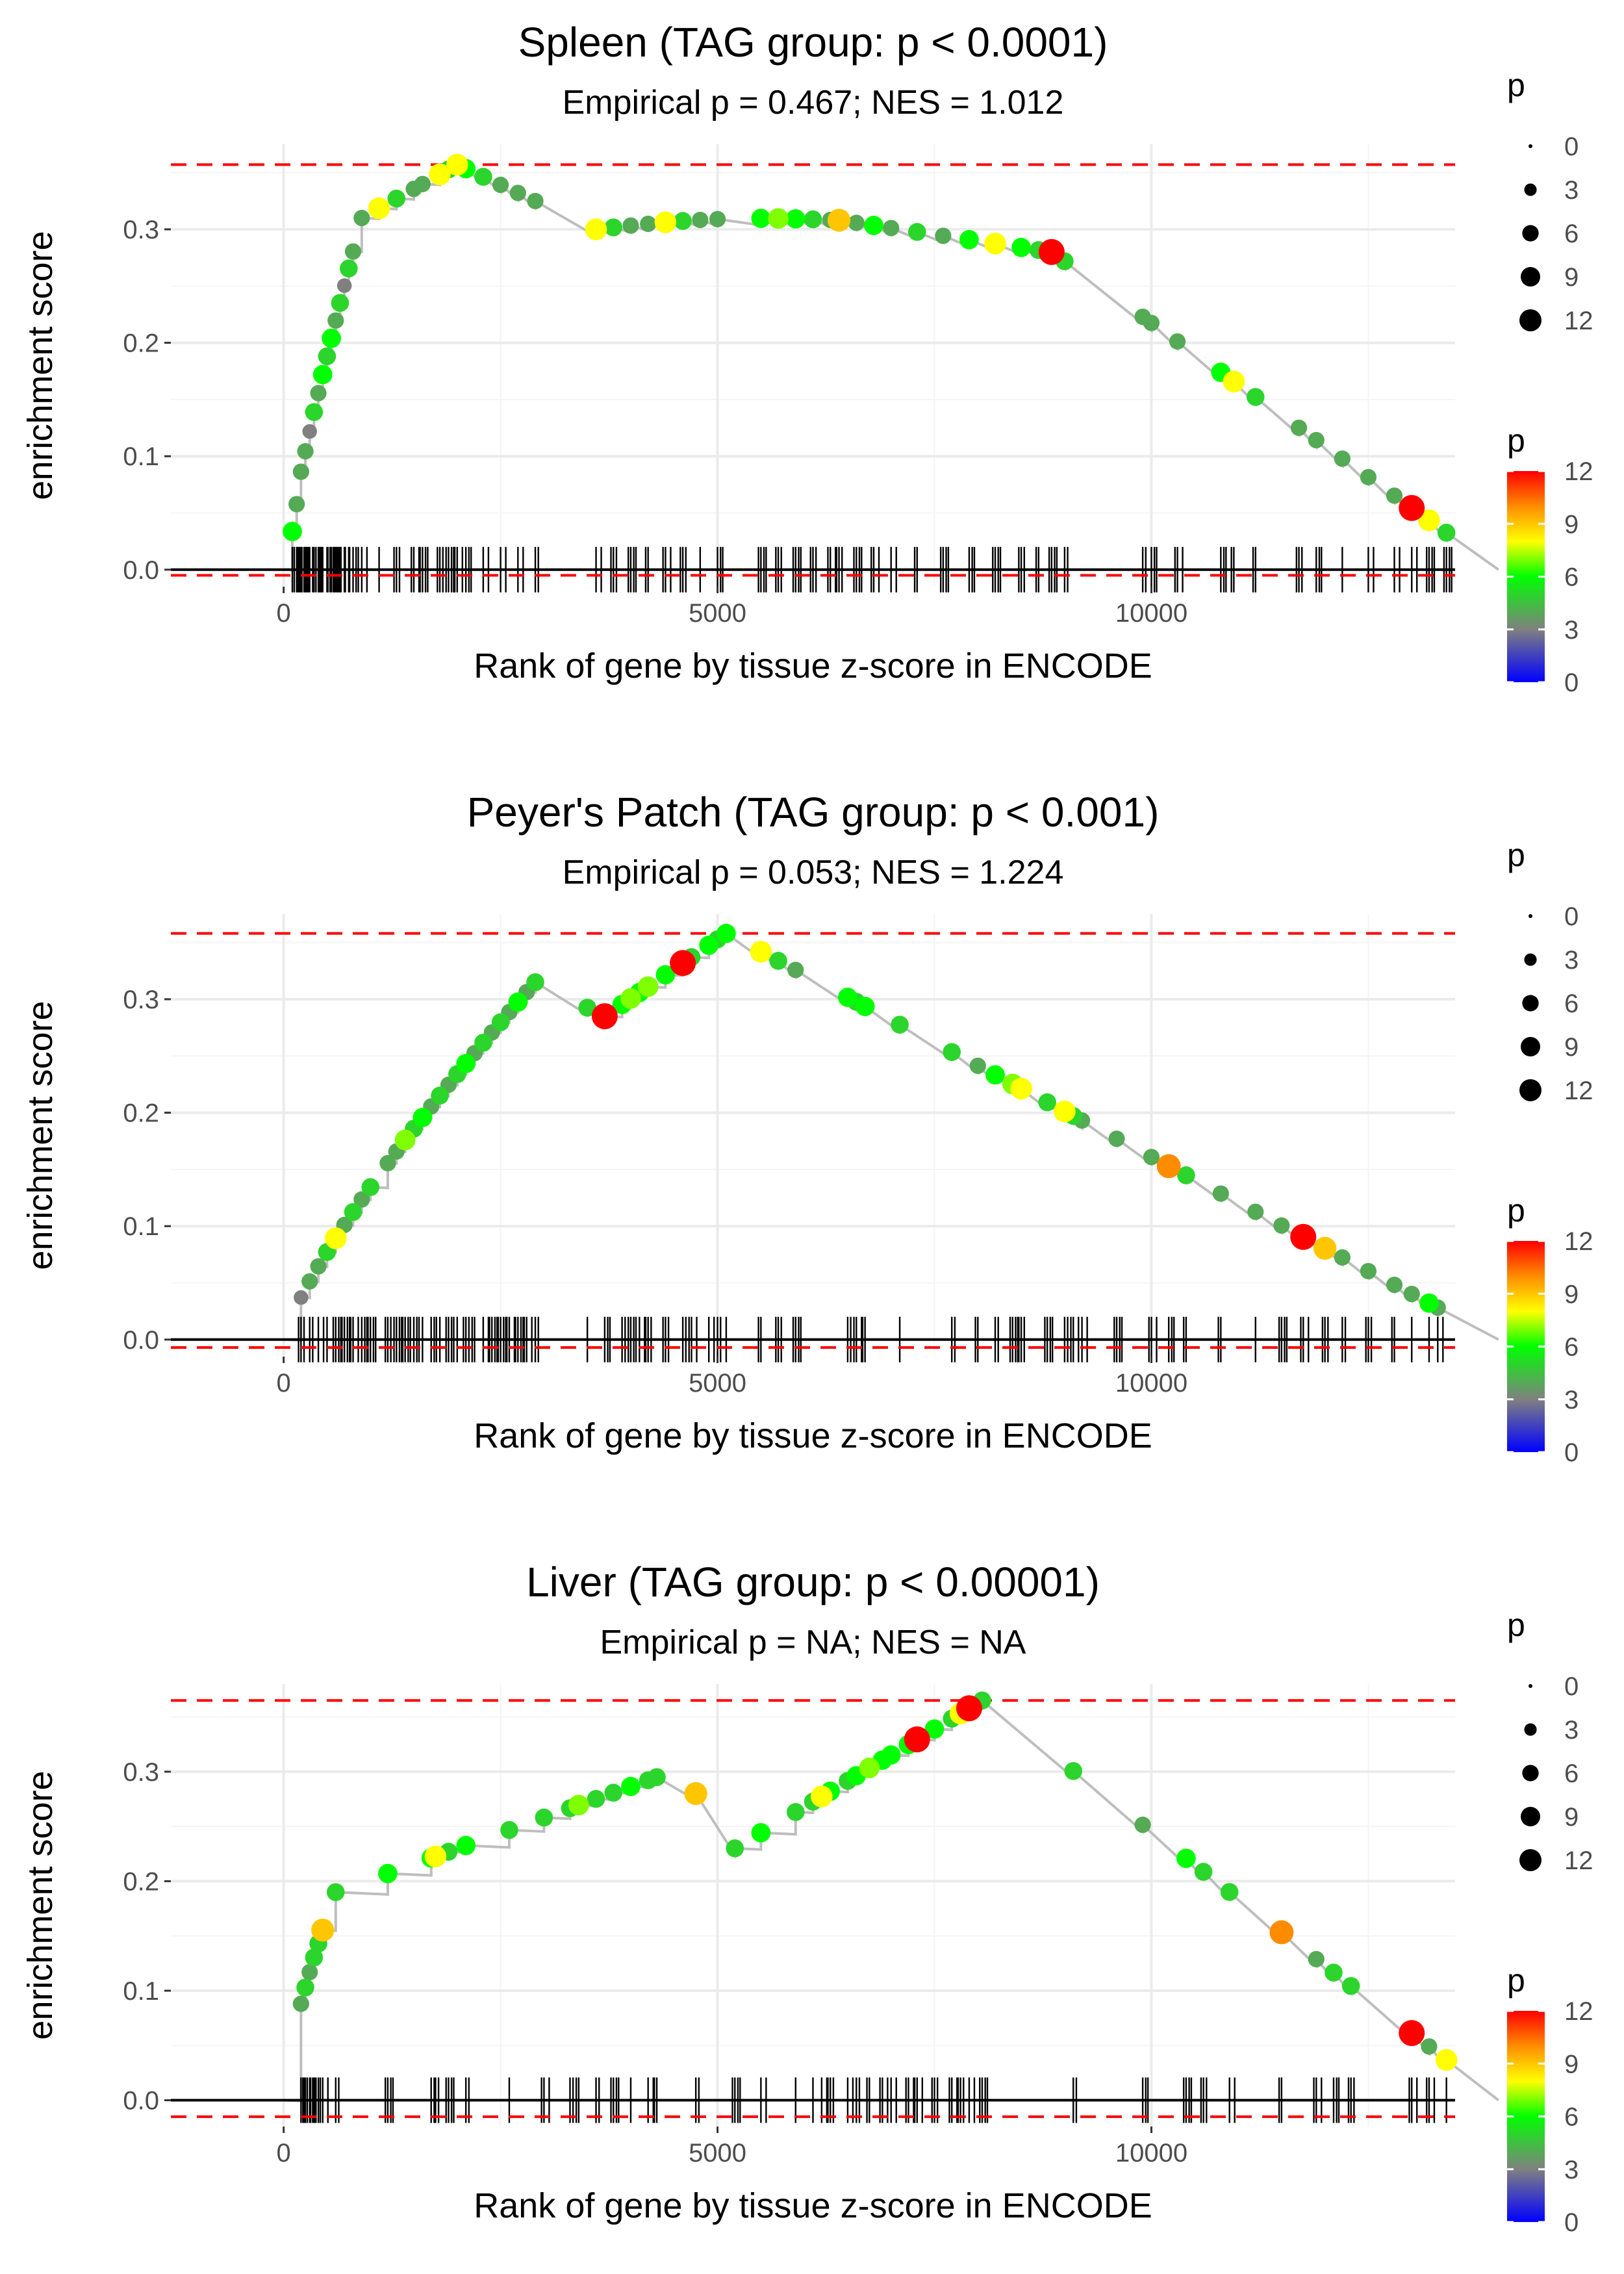  I want to click on color-legend-label: 12, so click(1578, 1241).